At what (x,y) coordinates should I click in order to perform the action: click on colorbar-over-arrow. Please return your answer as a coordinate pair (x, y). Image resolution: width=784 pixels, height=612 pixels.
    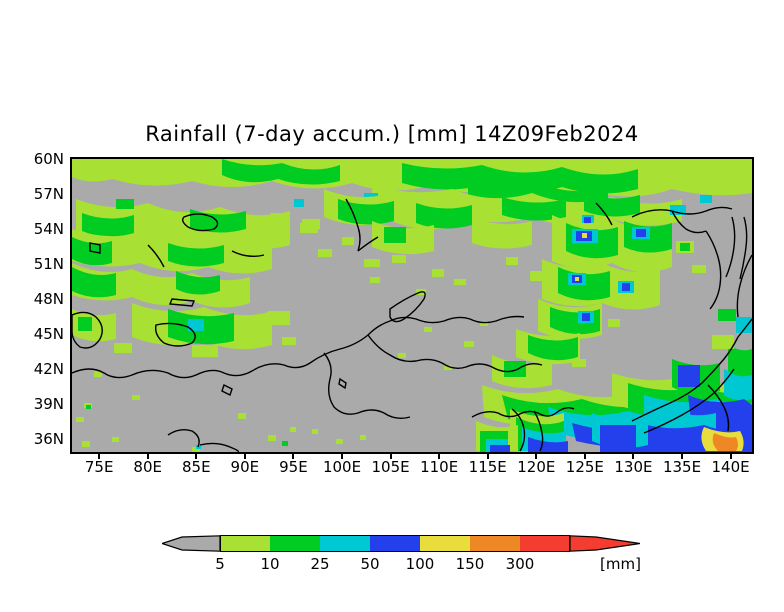
    Looking at the image, I should click on (605, 543).